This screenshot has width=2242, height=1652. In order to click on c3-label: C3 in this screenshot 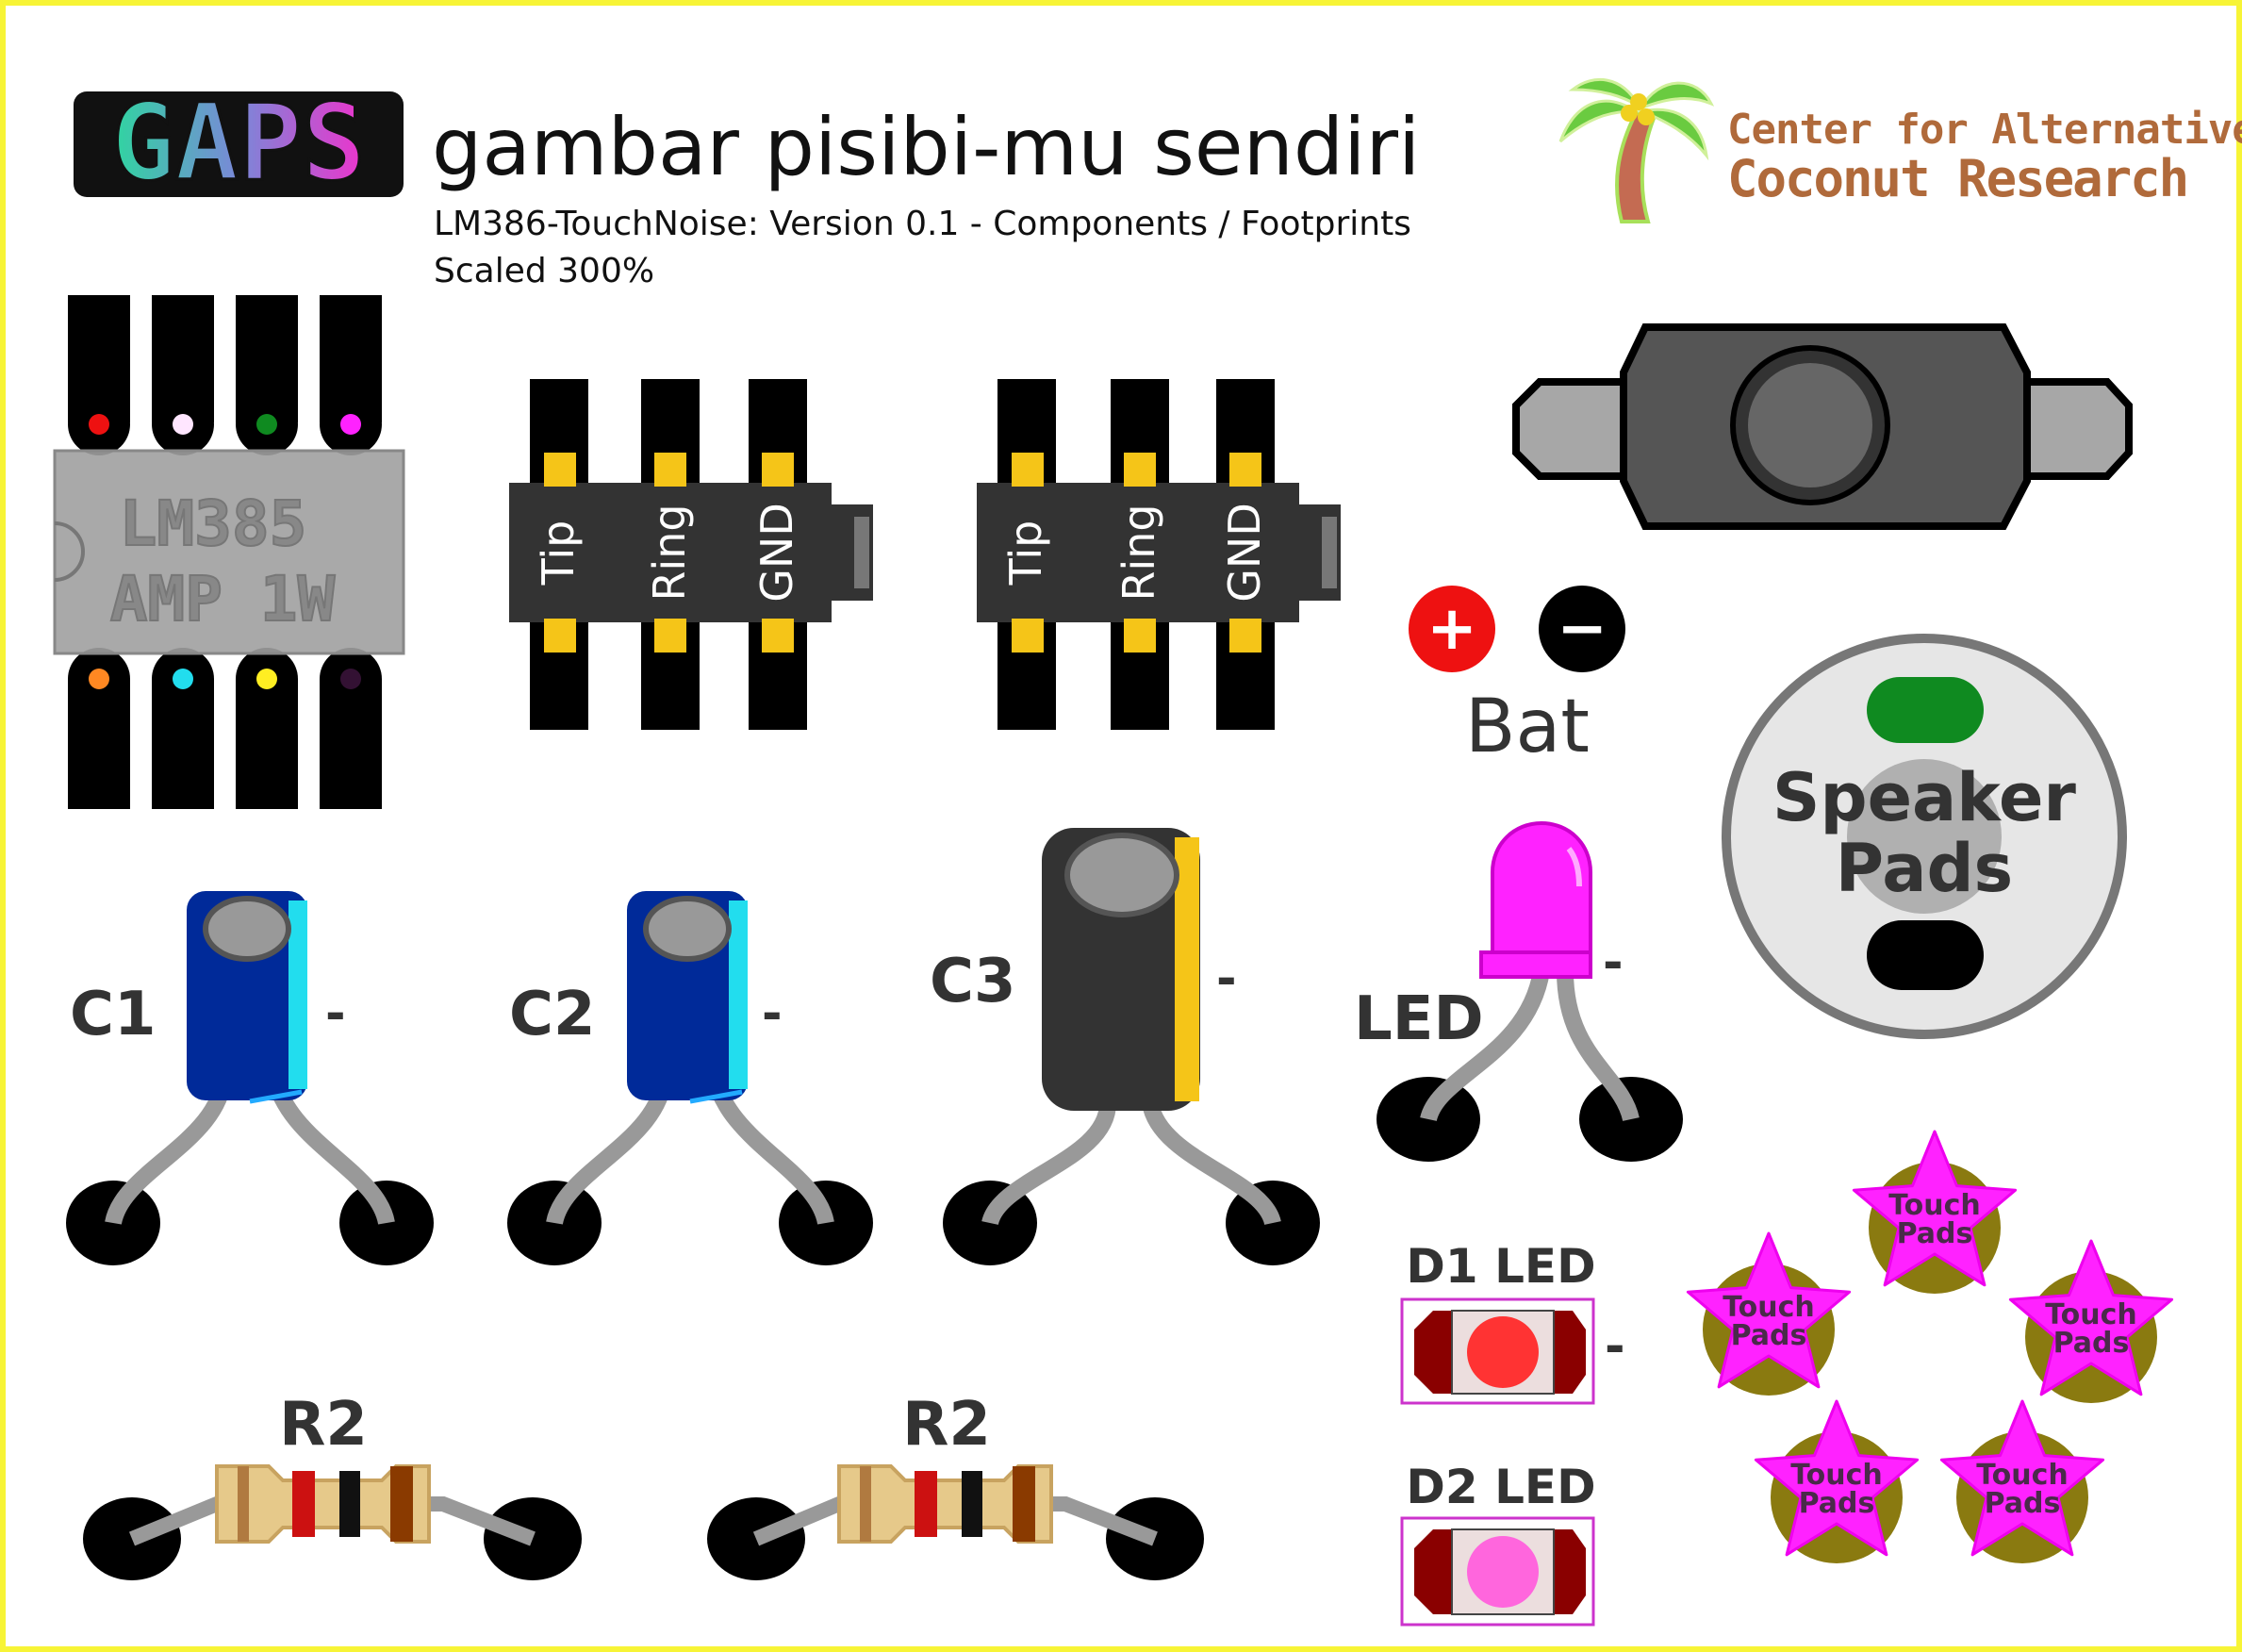, I will do `click(973, 981)`.